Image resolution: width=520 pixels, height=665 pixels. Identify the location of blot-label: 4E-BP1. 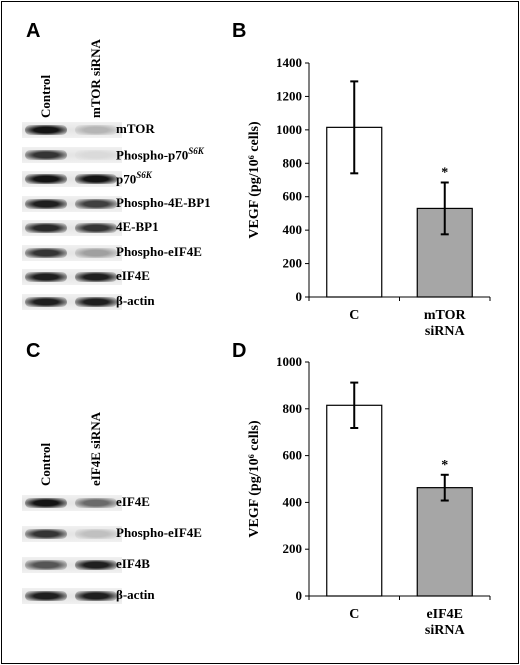
(137, 227).